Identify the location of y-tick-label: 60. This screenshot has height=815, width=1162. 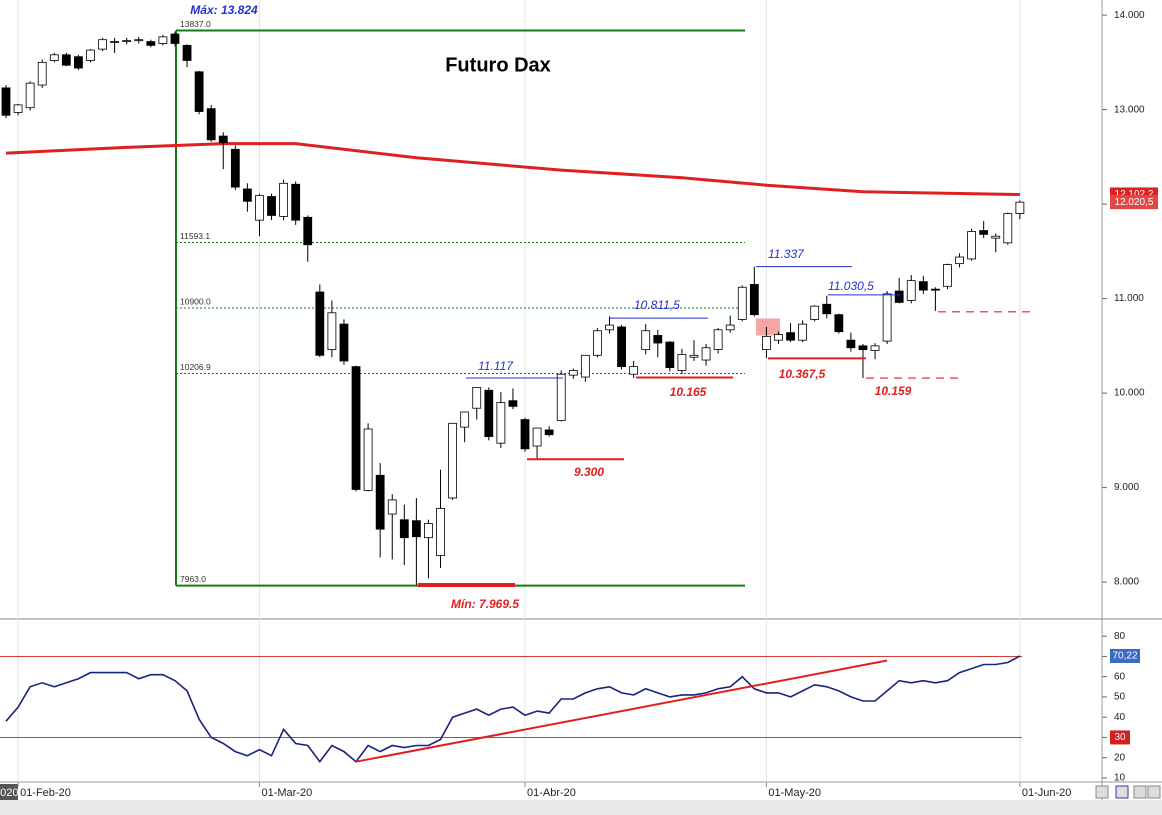
(1120, 676).